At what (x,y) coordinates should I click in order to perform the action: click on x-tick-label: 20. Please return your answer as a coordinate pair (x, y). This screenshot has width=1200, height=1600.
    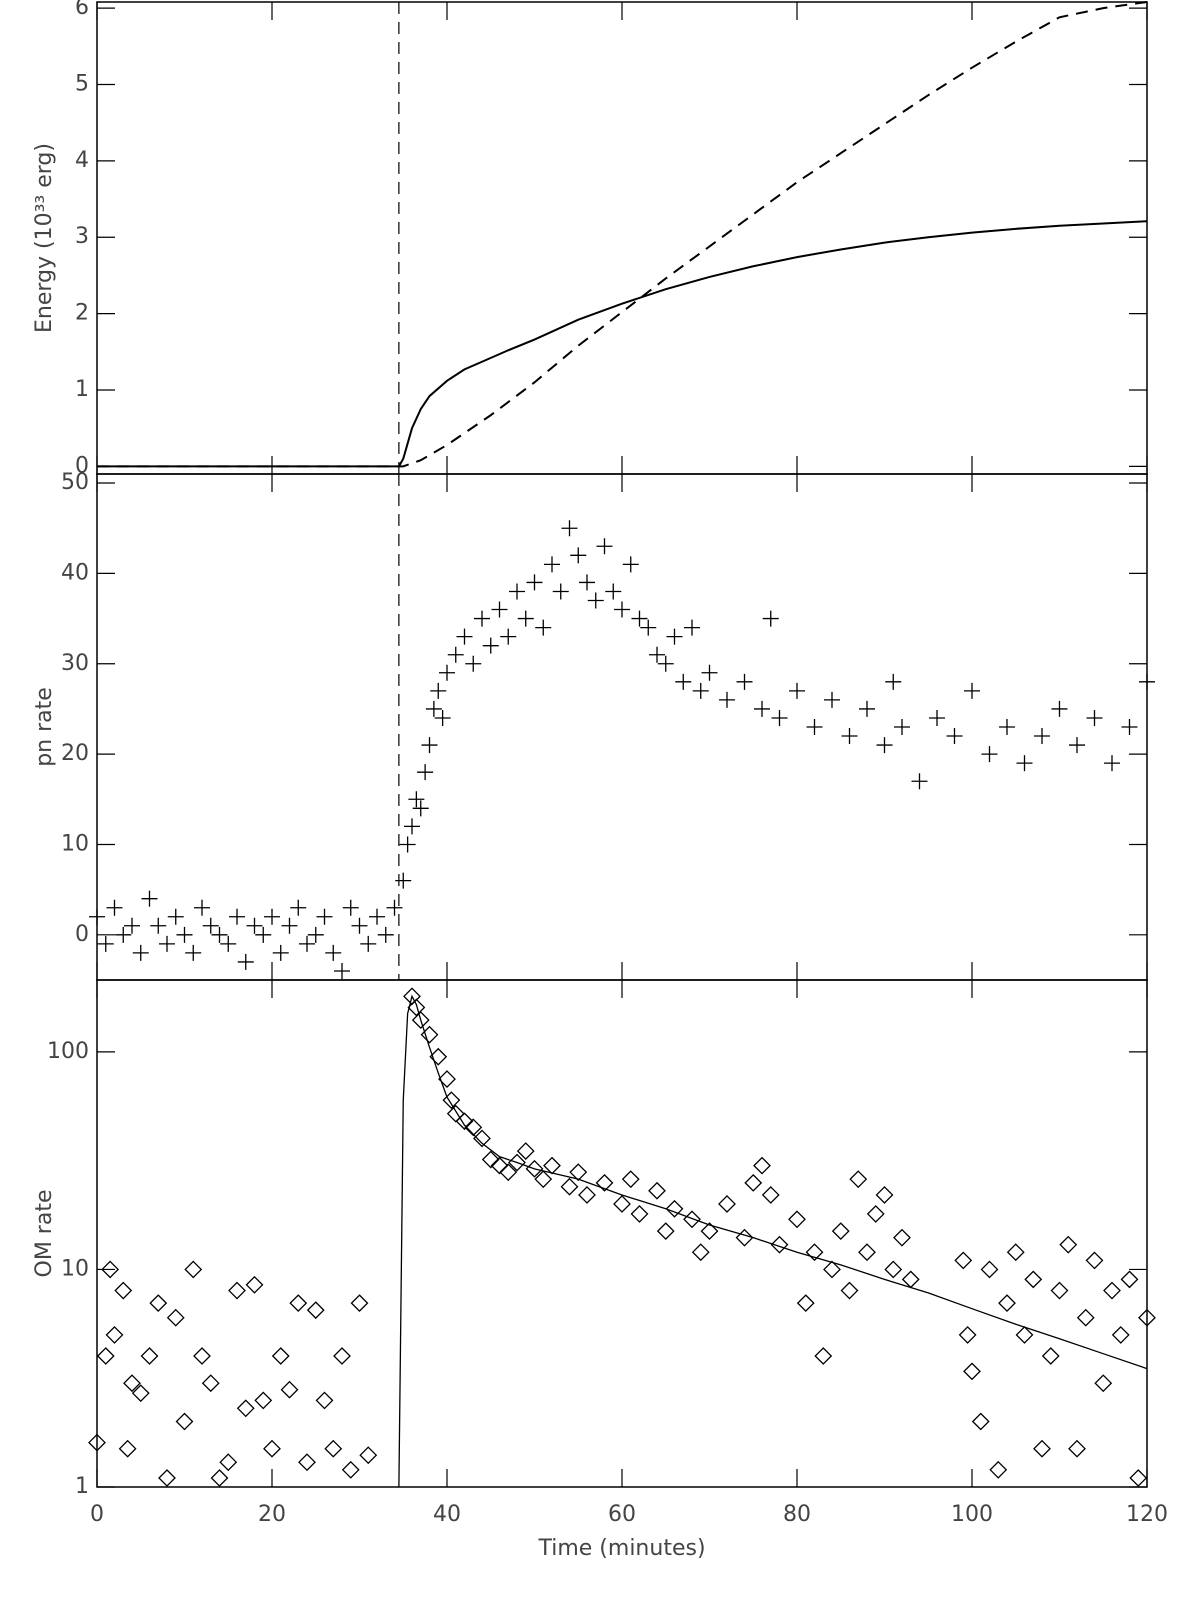
    Looking at the image, I should click on (272, 1514).